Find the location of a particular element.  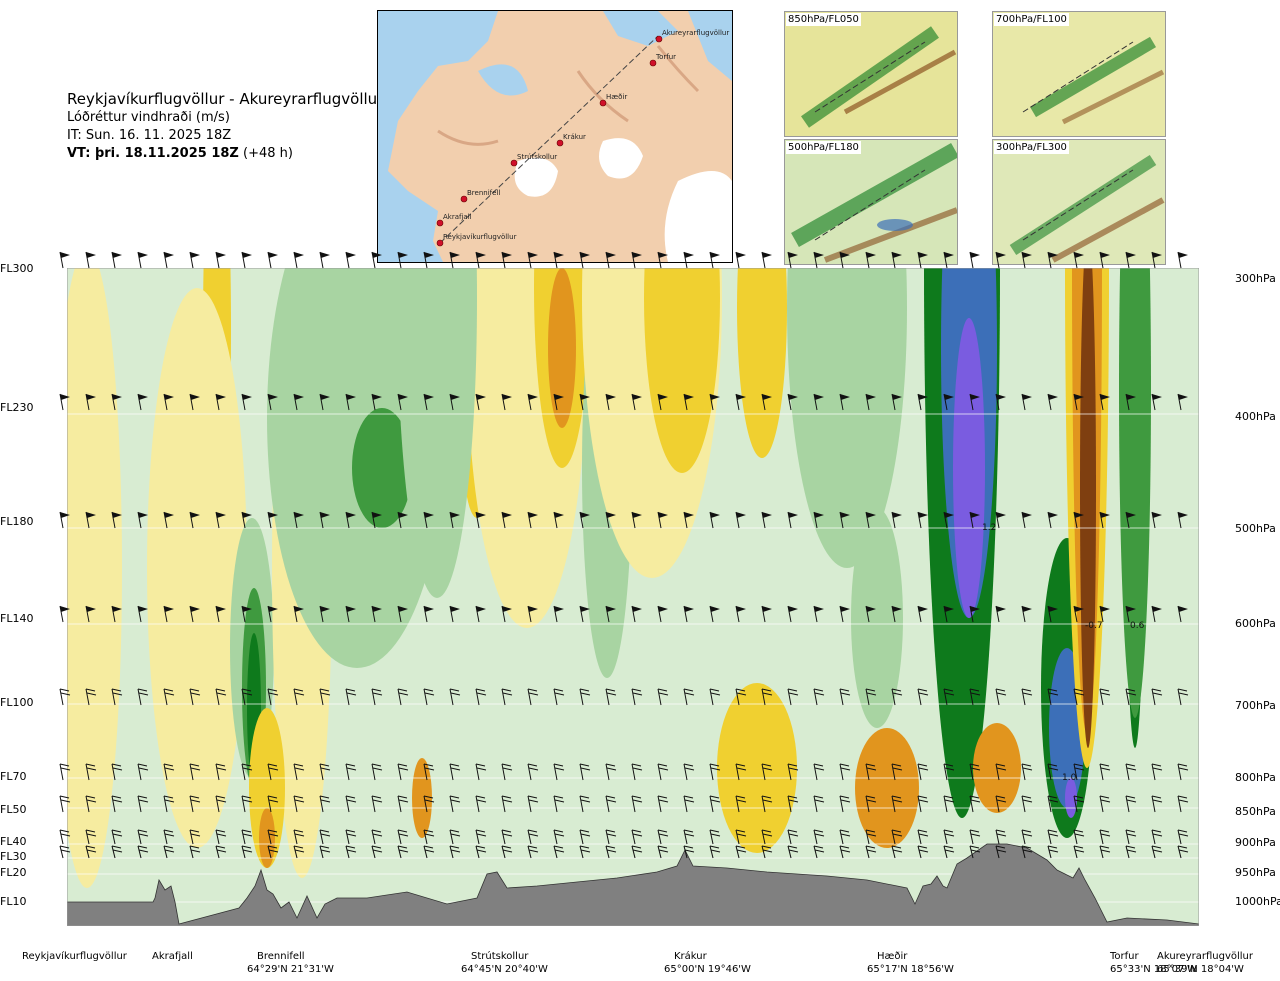

terrain-profile is located at coordinates (633, 885).